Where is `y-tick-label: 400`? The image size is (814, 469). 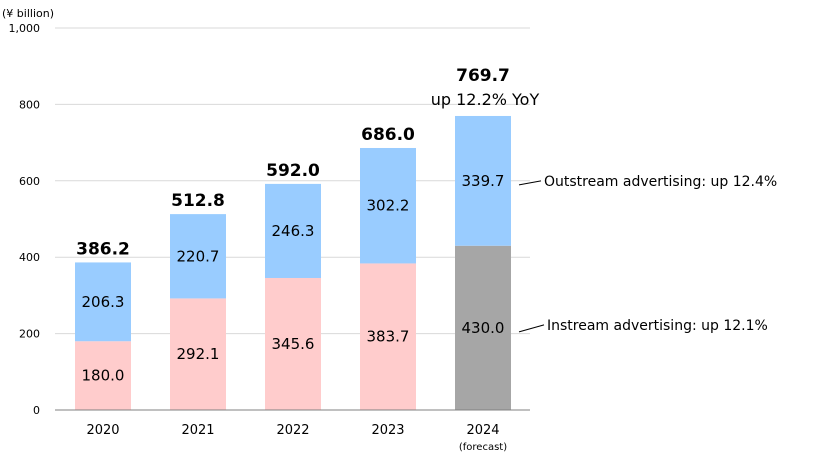 y-tick-label: 400 is located at coordinates (29, 257).